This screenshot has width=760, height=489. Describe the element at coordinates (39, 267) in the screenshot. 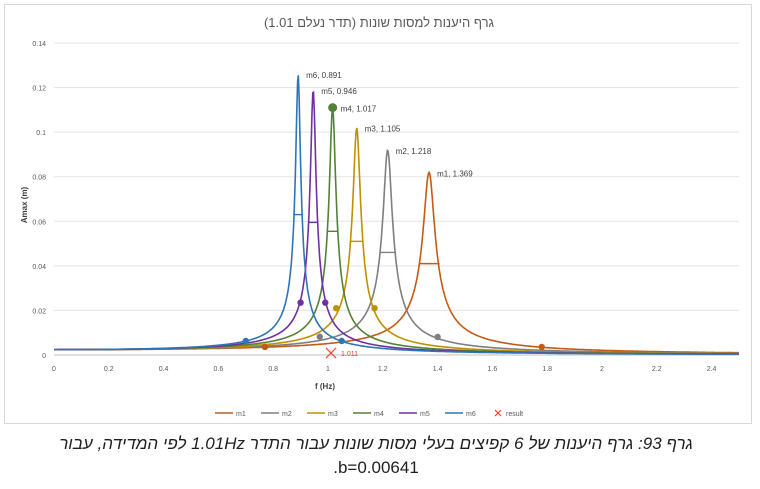

I see `y-tick-label: 0.04` at that location.